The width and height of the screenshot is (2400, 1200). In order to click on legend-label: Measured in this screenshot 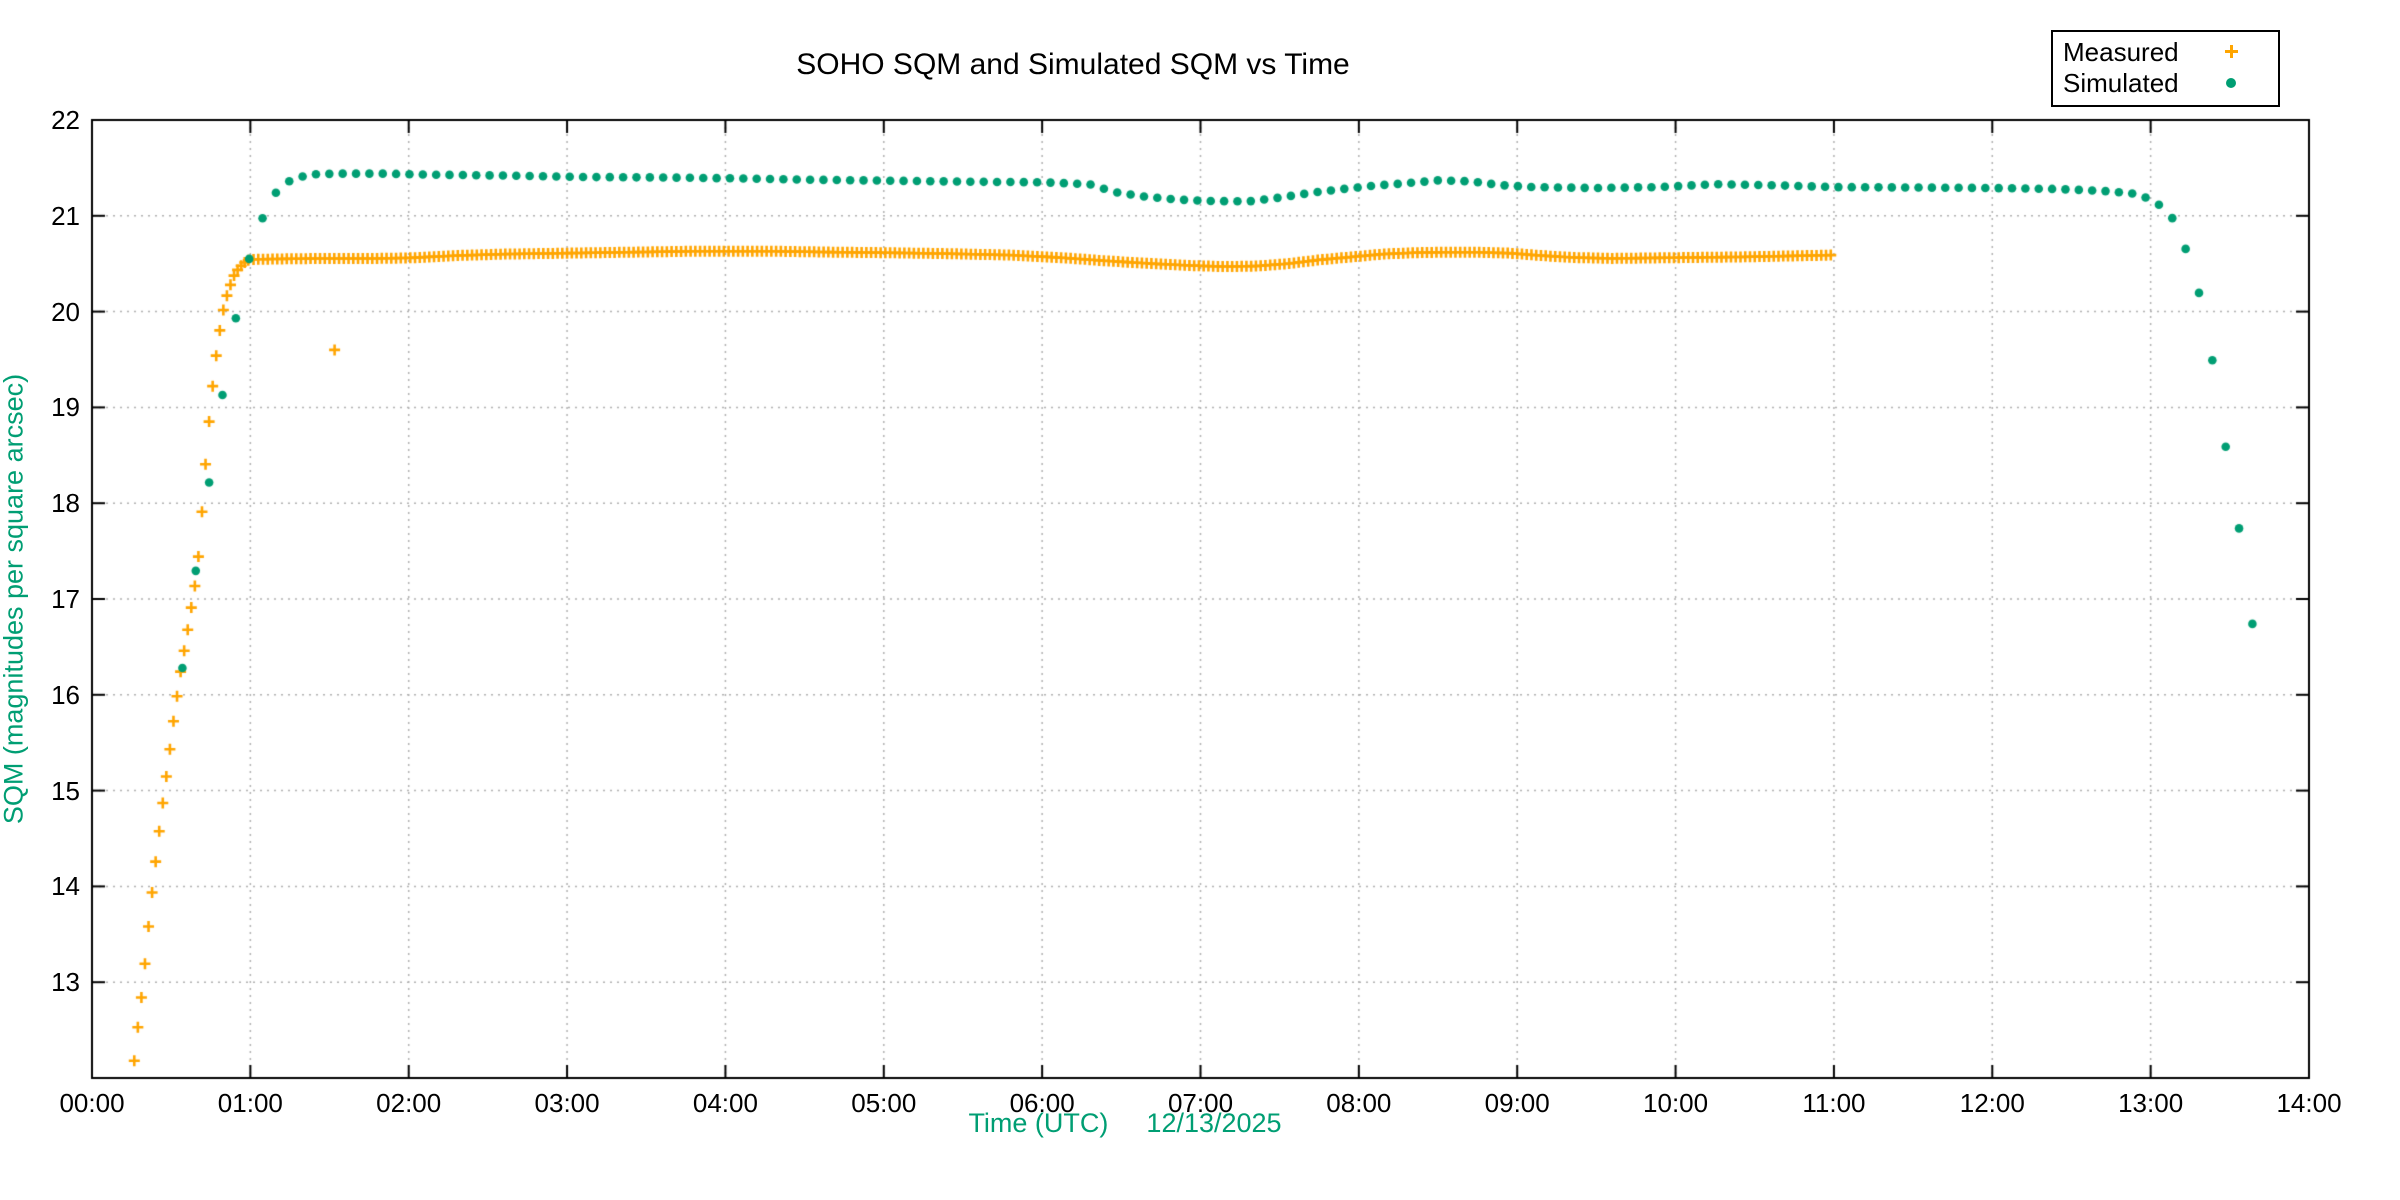, I will do `click(2121, 51)`.